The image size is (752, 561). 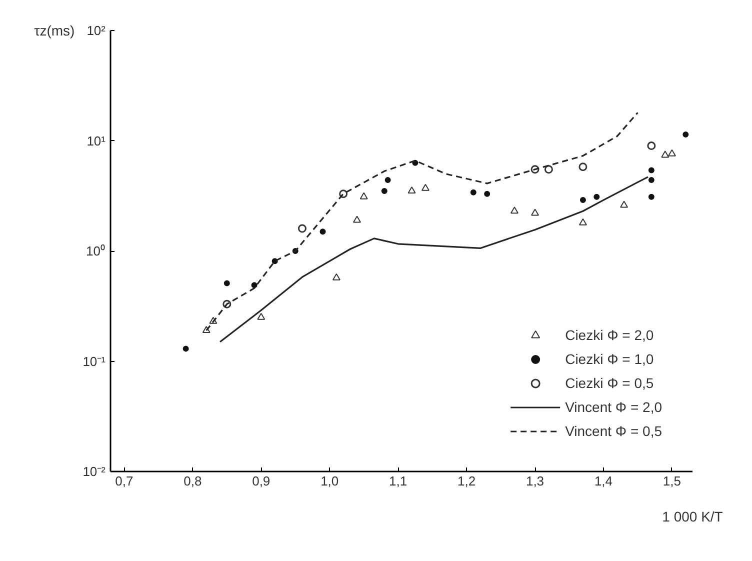 What do you see at coordinates (54, 30) in the screenshot?
I see `y-axis-title: τz(ms)` at bounding box center [54, 30].